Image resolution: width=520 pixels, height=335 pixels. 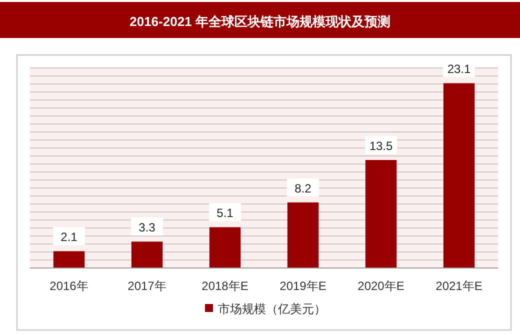 What do you see at coordinates (225, 286) in the screenshot?
I see `x-tick-label: 2018年E` at bounding box center [225, 286].